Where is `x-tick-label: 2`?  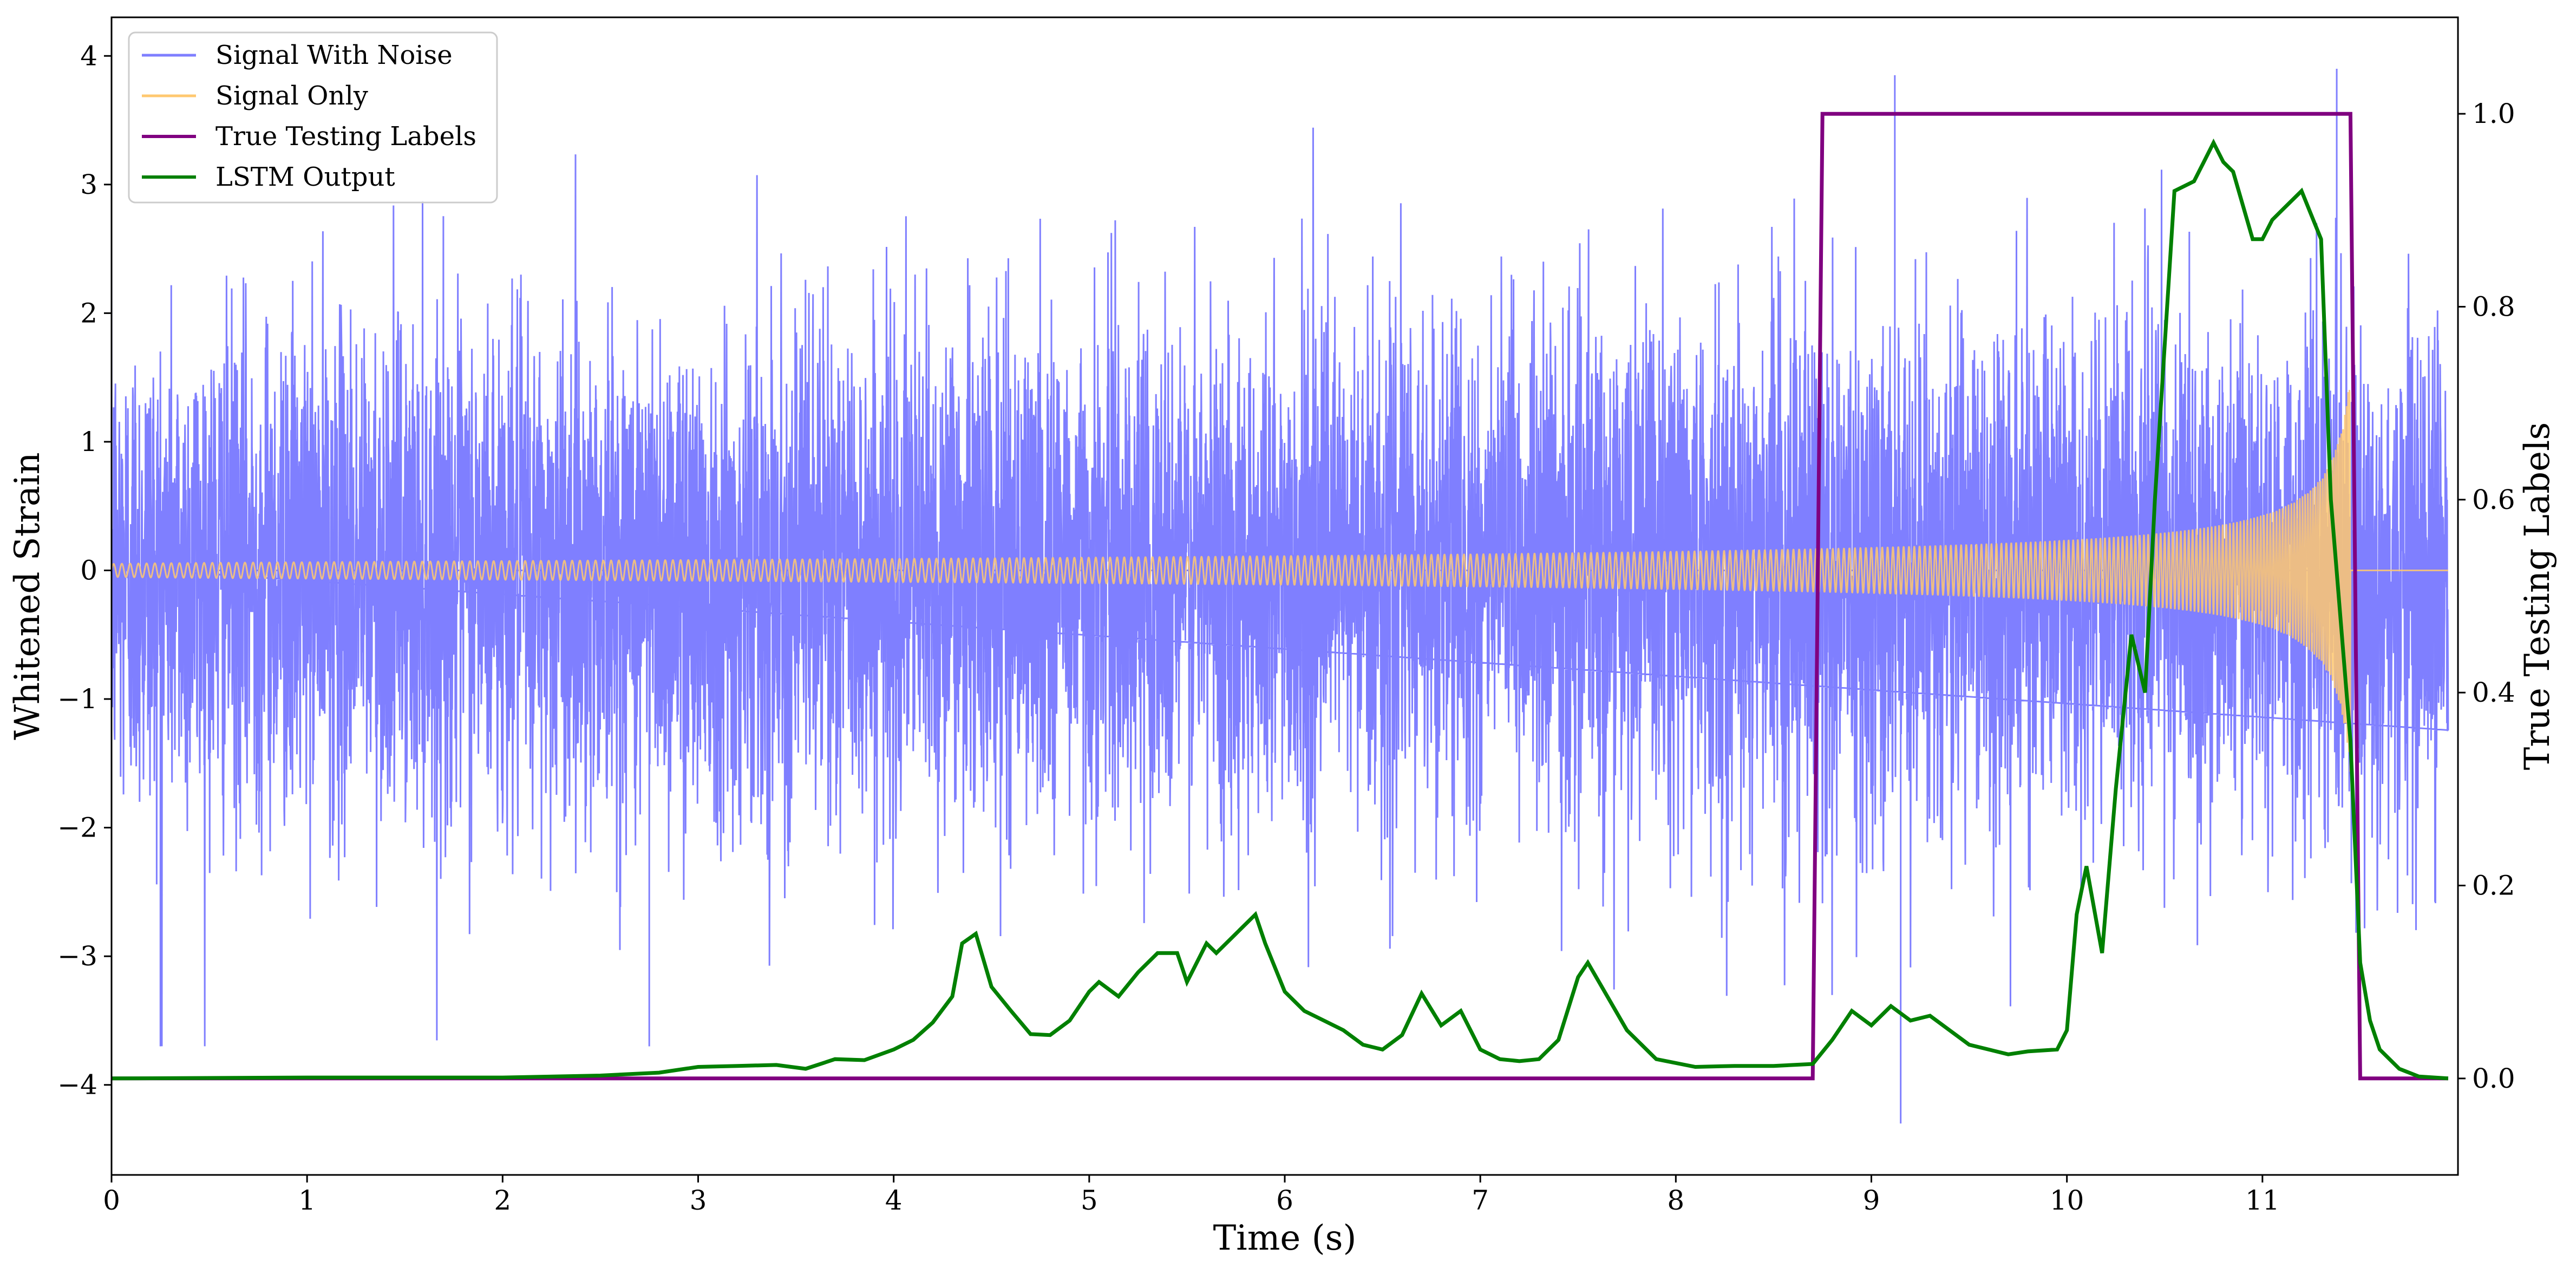 x-tick-label: 2 is located at coordinates (502, 1200).